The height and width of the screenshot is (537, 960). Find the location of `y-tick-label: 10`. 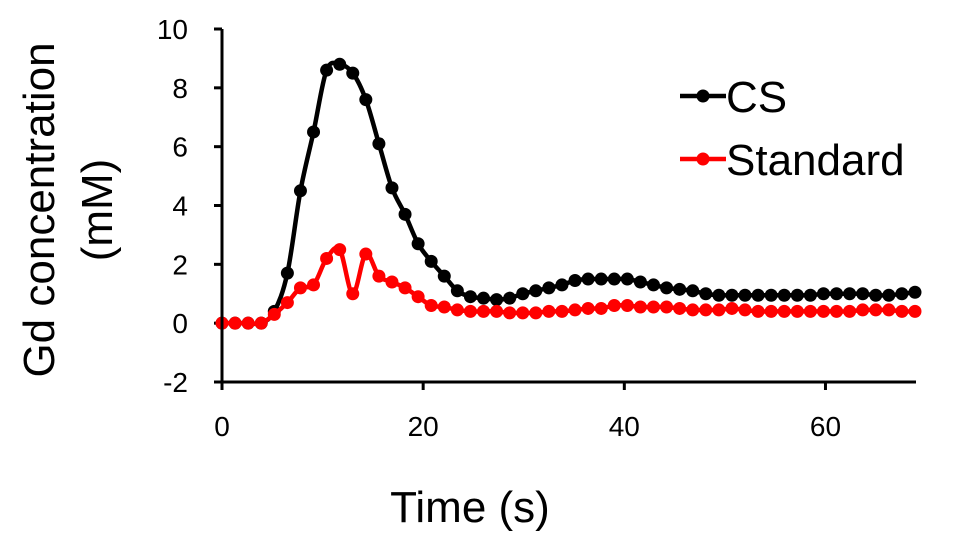

y-tick-label: 10 is located at coordinates (172, 29).